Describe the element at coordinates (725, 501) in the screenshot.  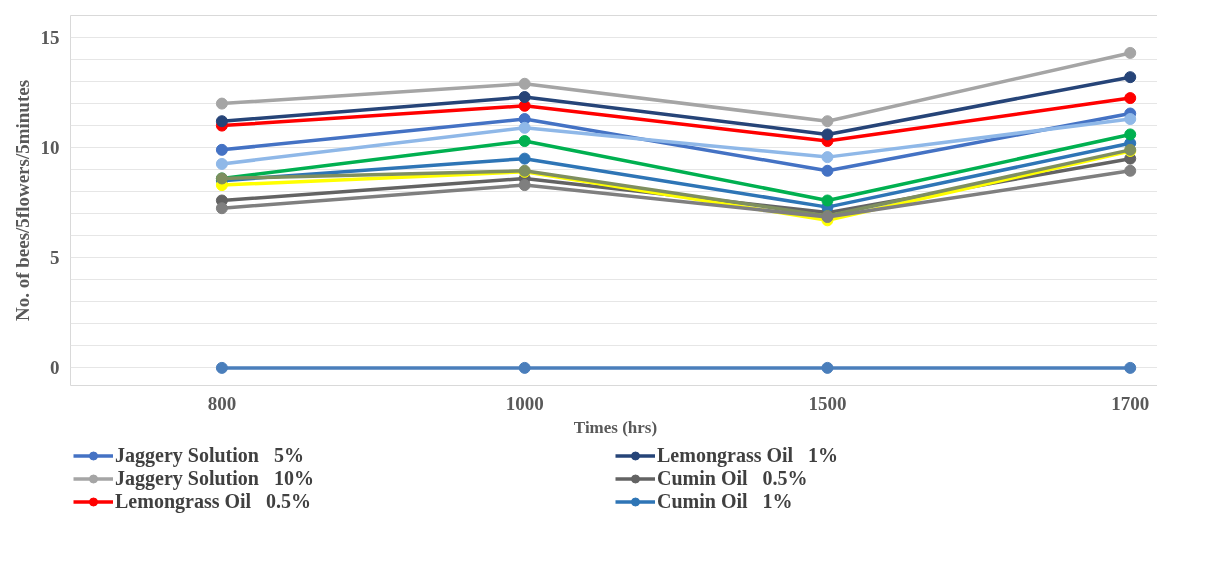
I see `legend-label: Cumin Oil 1%` at that location.